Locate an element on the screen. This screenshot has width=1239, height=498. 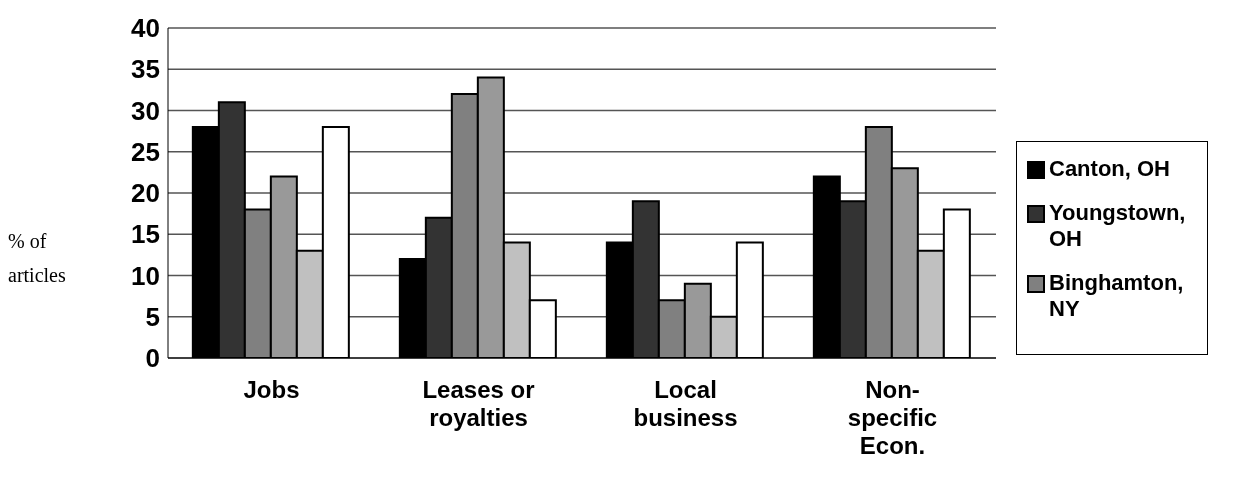
y-tick-label: 40 is located at coordinates (145, 28).